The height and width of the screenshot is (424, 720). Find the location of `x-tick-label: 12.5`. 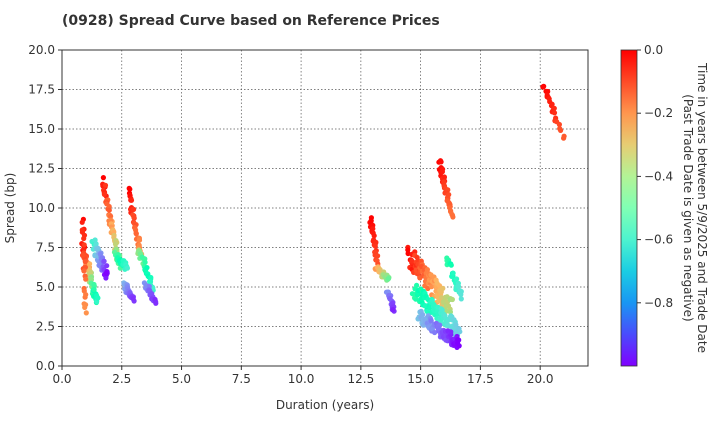

x-tick-label: 12.5 is located at coordinates (361, 379).